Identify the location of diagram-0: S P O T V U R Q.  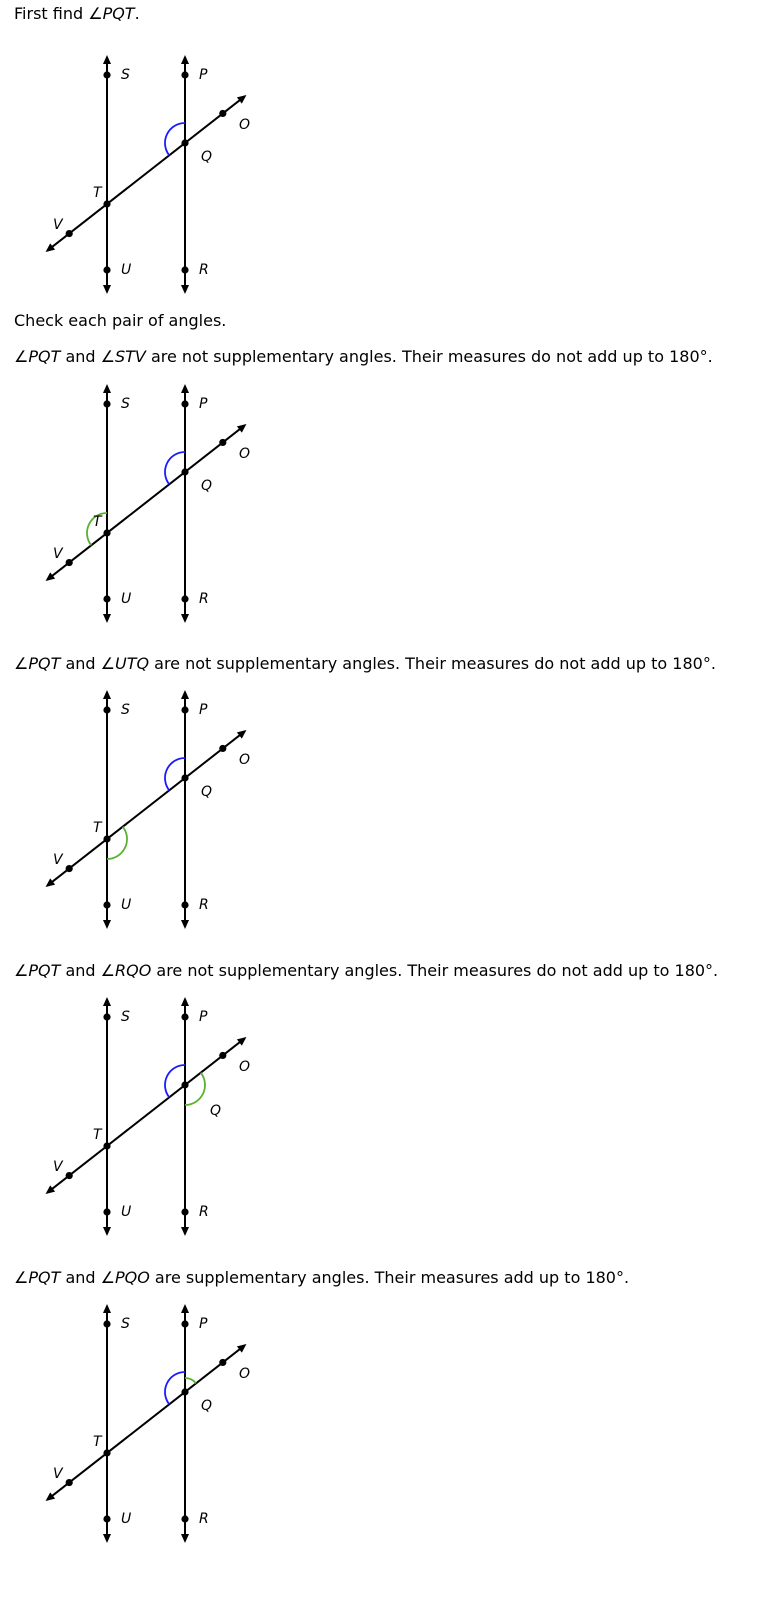
(147, 174).